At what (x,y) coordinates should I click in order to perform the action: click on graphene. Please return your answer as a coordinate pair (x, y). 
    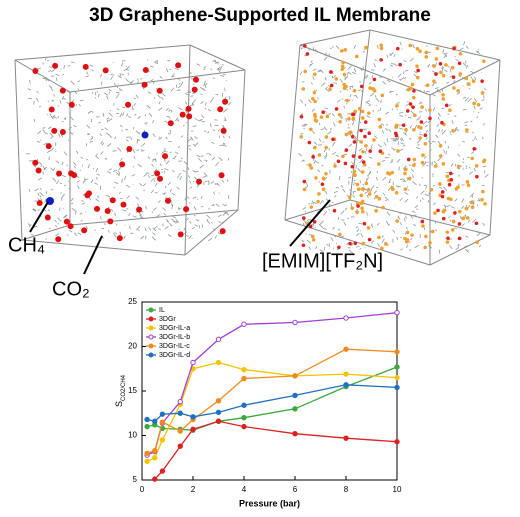
    Looking at the image, I should click on (129, 150).